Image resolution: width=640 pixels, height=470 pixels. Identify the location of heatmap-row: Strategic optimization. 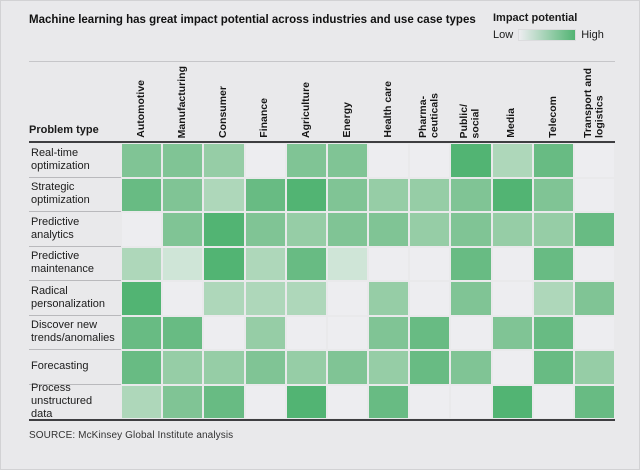
(322, 195).